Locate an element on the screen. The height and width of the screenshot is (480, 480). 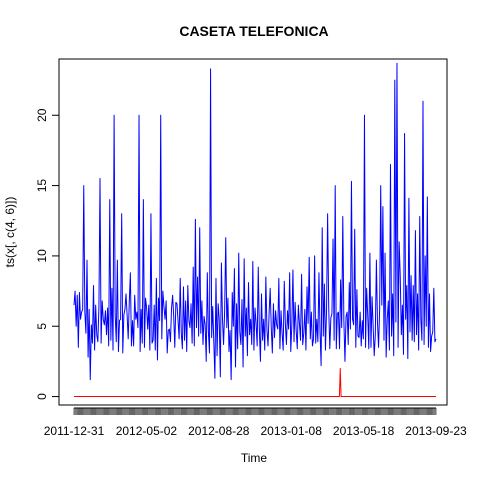
x-axis-label: Time is located at coordinates (254, 458).